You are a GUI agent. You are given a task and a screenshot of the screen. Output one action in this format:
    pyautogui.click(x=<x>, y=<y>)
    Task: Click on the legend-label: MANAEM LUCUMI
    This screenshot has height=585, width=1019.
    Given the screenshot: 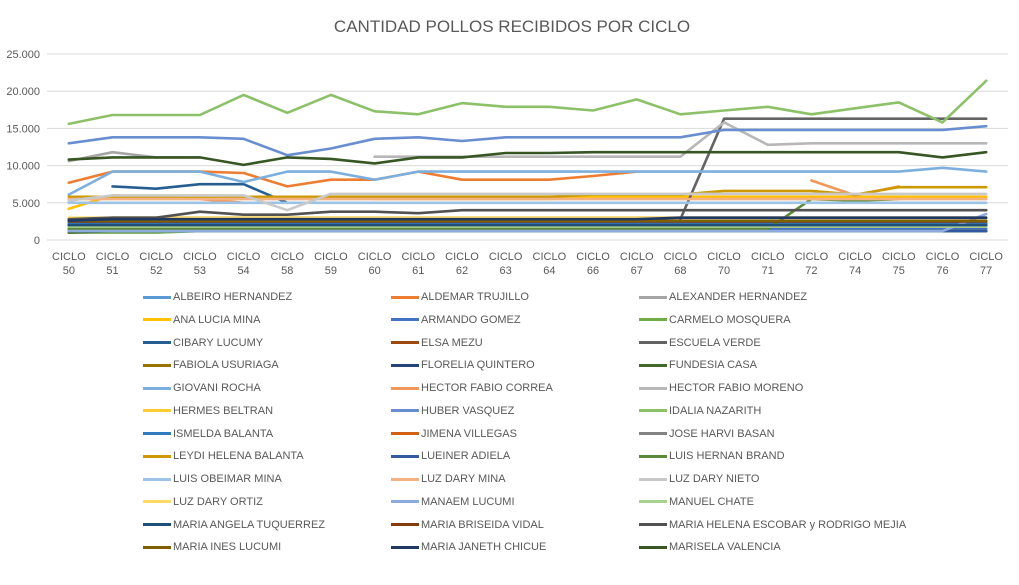 What is the action you would take?
    pyautogui.click(x=468, y=501)
    